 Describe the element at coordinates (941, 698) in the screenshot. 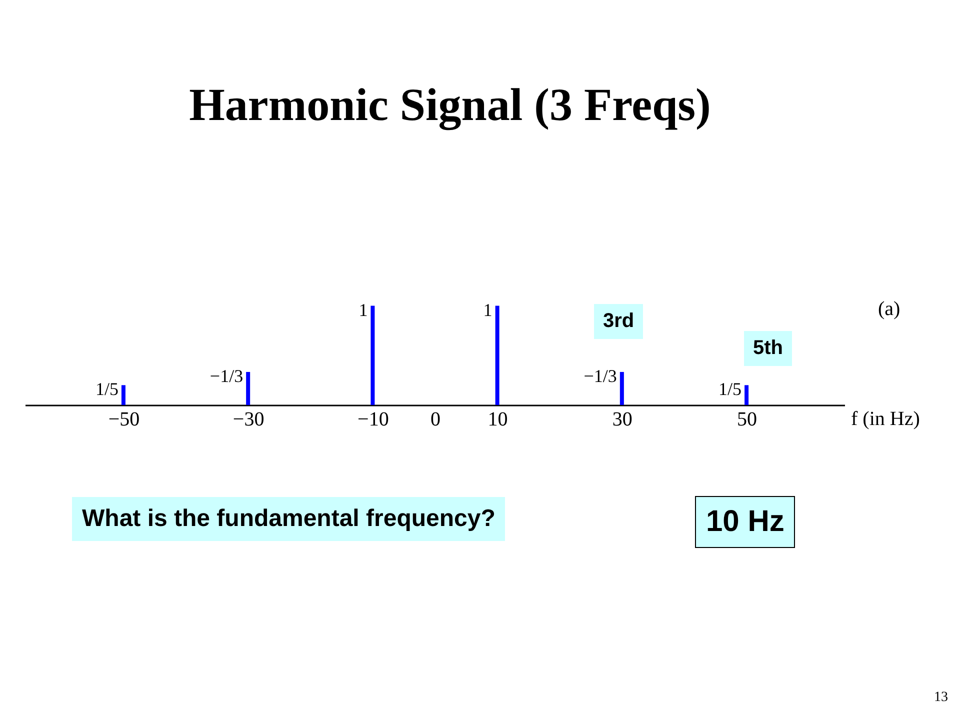

I see `text: 13` at that location.